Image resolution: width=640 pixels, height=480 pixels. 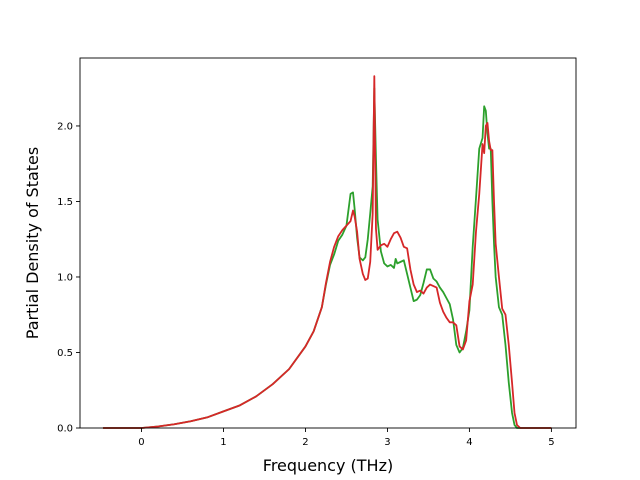 What do you see at coordinates (551, 442) in the screenshot?
I see `x-tick-label: 5` at bounding box center [551, 442].